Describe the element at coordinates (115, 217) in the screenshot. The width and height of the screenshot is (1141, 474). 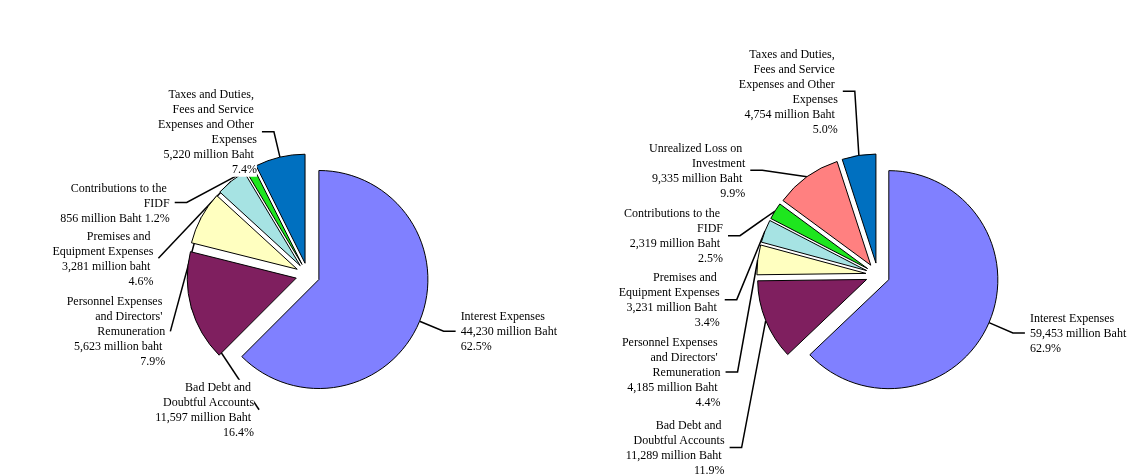
I see `data-label: 856 million Baht 1.2%` at that location.